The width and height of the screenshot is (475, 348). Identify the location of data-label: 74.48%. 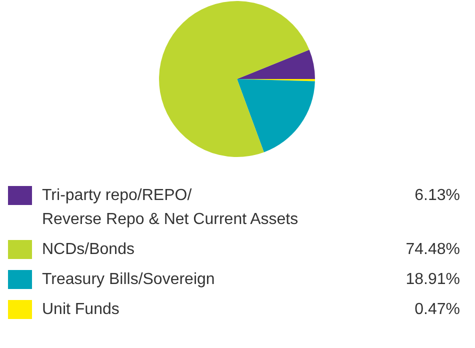
(433, 249).